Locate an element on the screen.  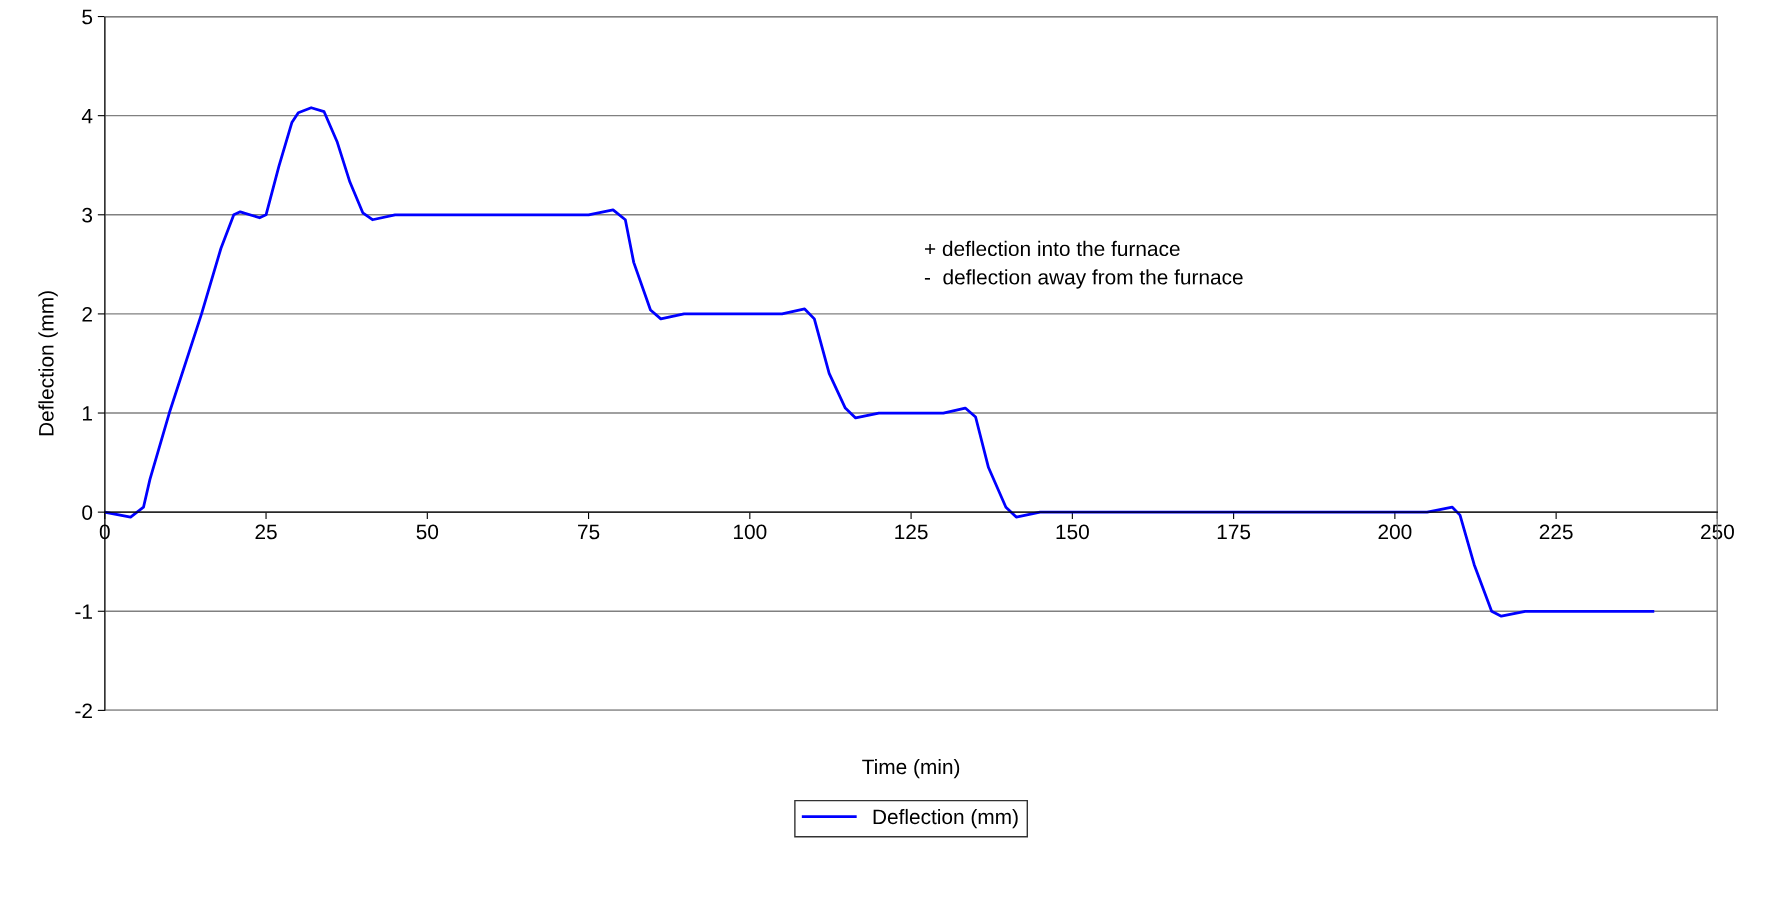
x-tick-label: 175 is located at coordinates (1234, 532).